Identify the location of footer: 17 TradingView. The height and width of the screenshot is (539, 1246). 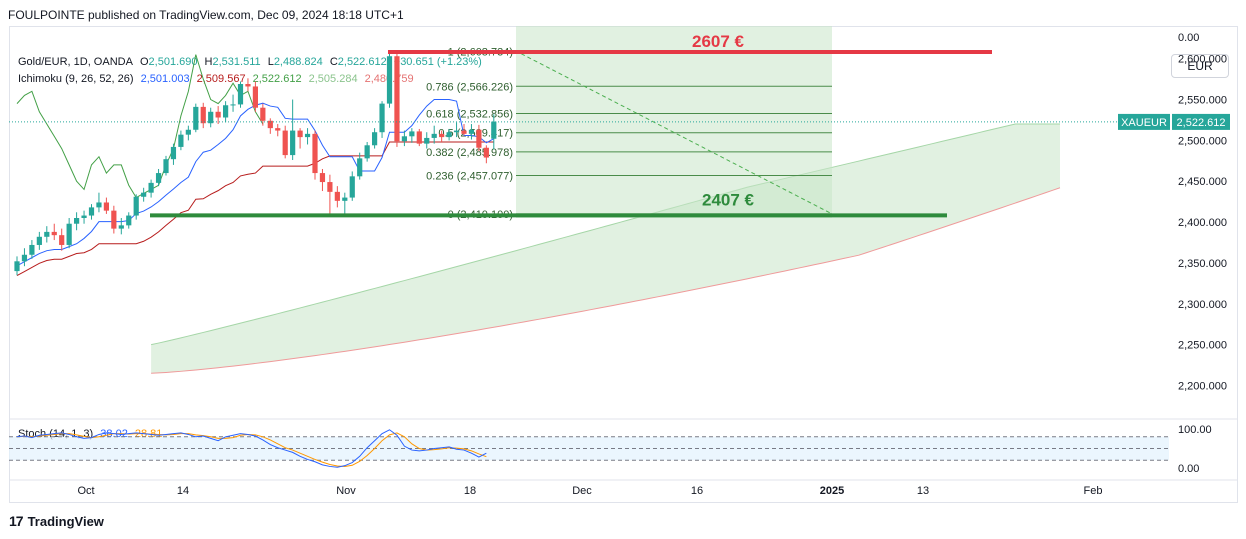
(56, 521).